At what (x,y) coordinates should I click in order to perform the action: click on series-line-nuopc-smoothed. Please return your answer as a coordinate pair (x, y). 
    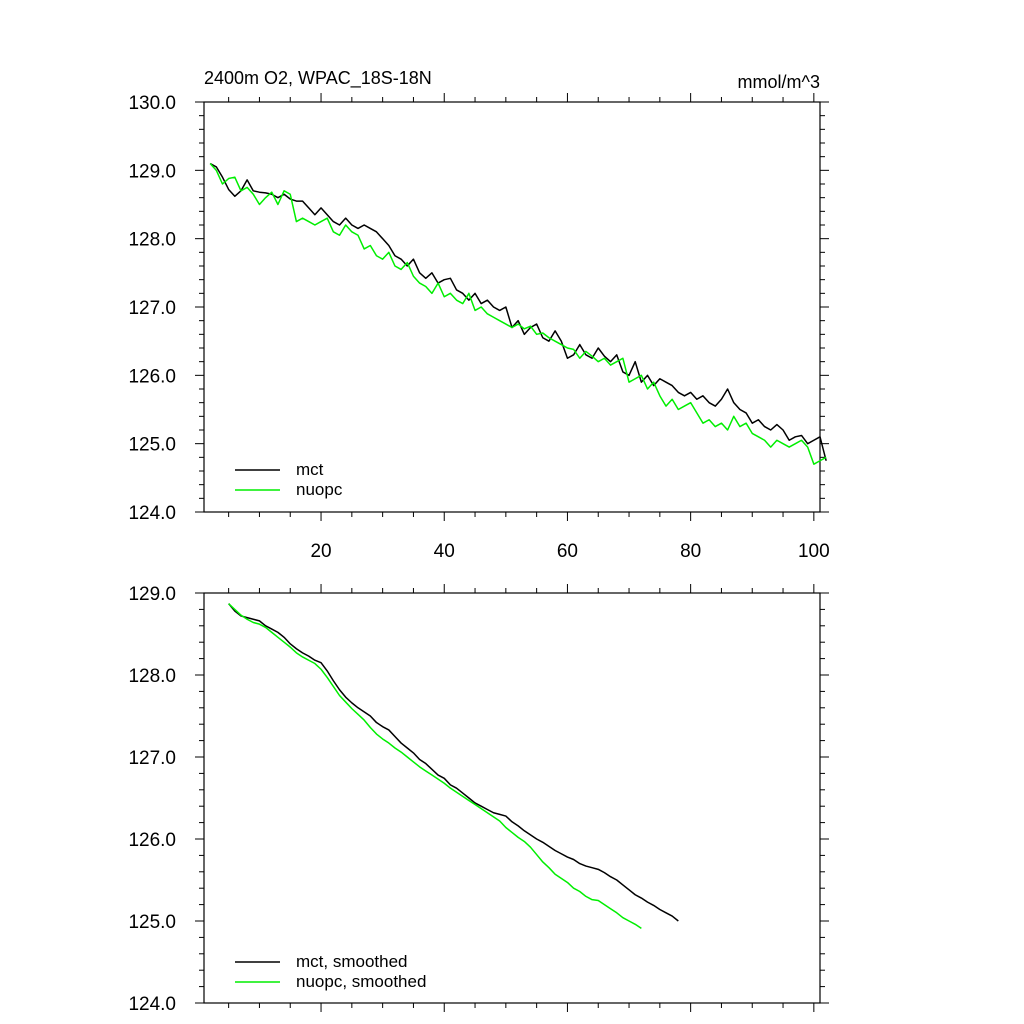
    Looking at the image, I should click on (435, 766).